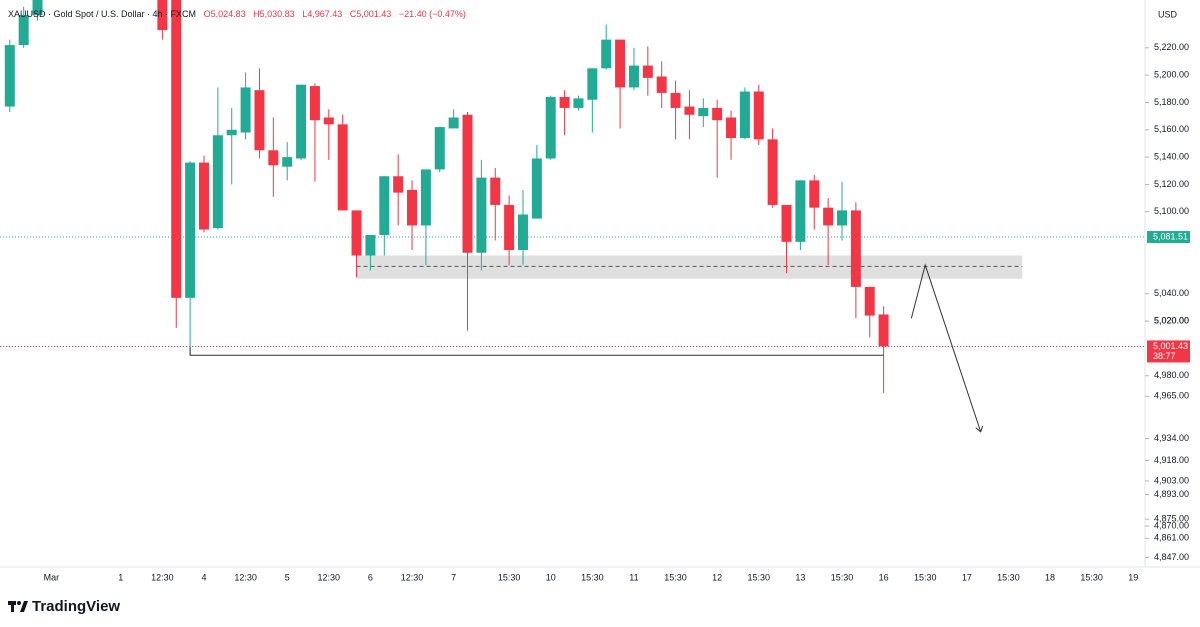  Describe the element at coordinates (1168, 14) in the screenshot. I see `currency: USD` at that location.